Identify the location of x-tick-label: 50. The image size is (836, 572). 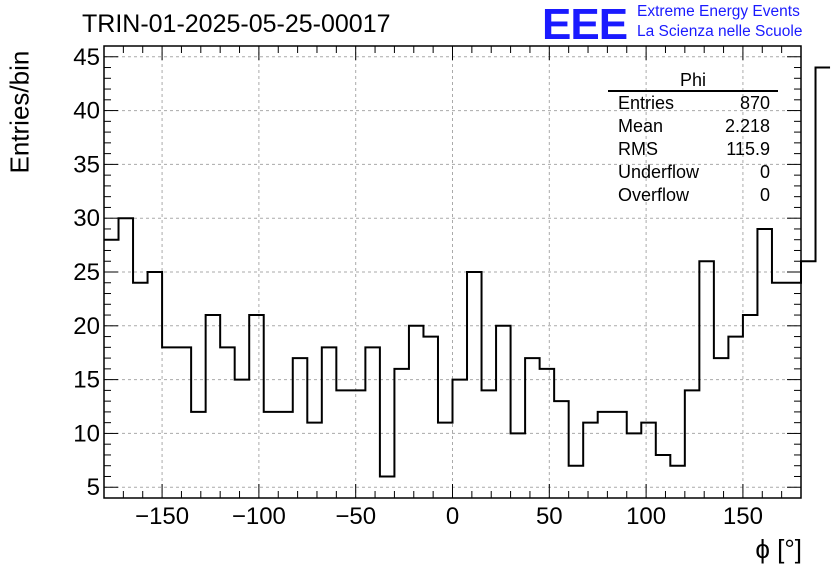
(549, 516).